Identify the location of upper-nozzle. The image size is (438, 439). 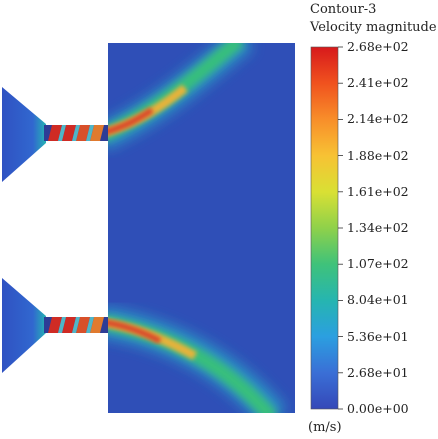
(55, 134).